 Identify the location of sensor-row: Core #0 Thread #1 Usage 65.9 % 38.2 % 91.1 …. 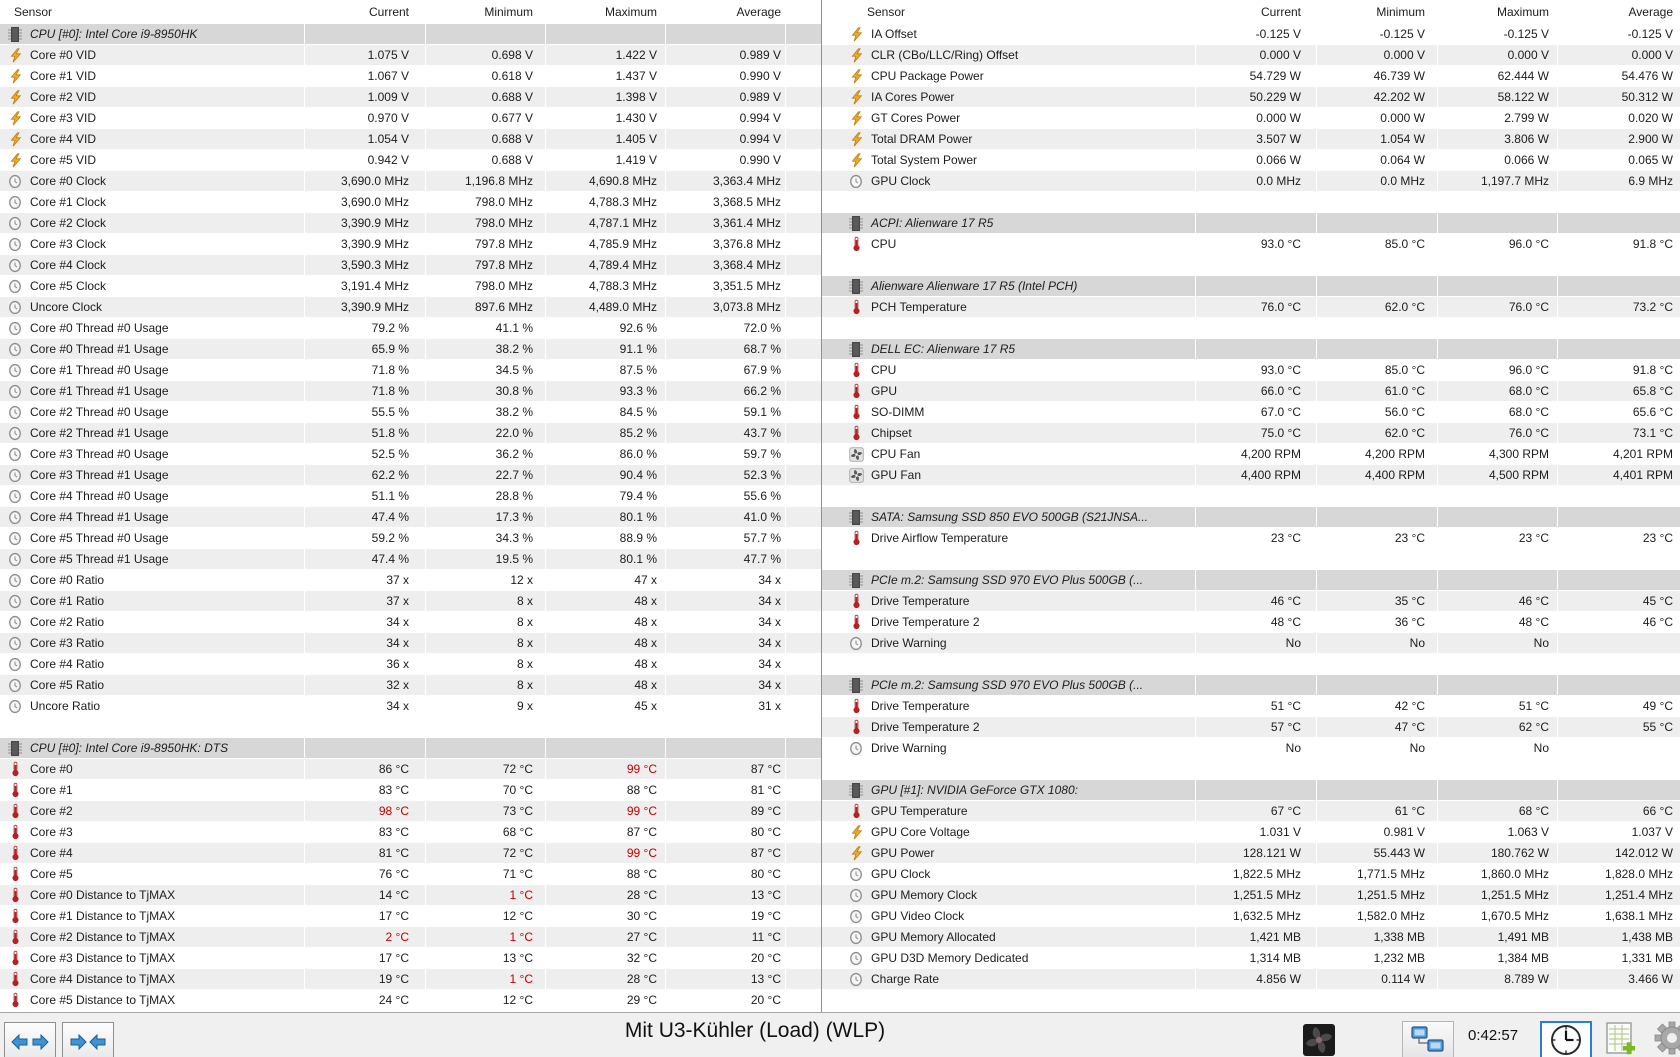
(410, 349).